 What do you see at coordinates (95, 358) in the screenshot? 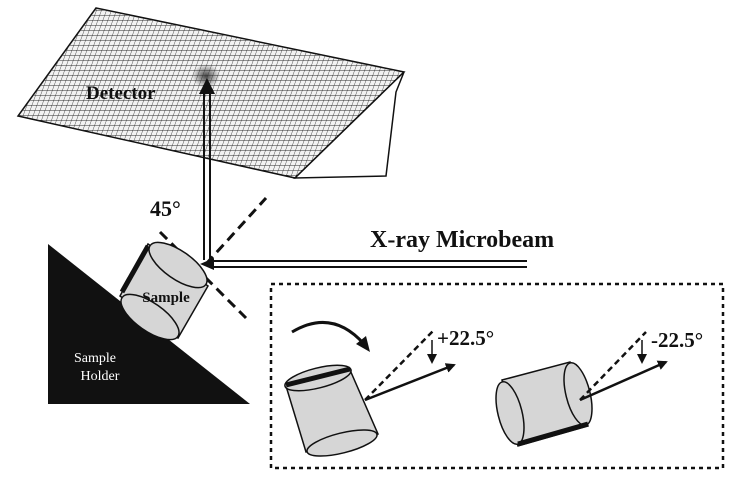
I see `sample-holder-label-line1: Sample` at bounding box center [95, 358].